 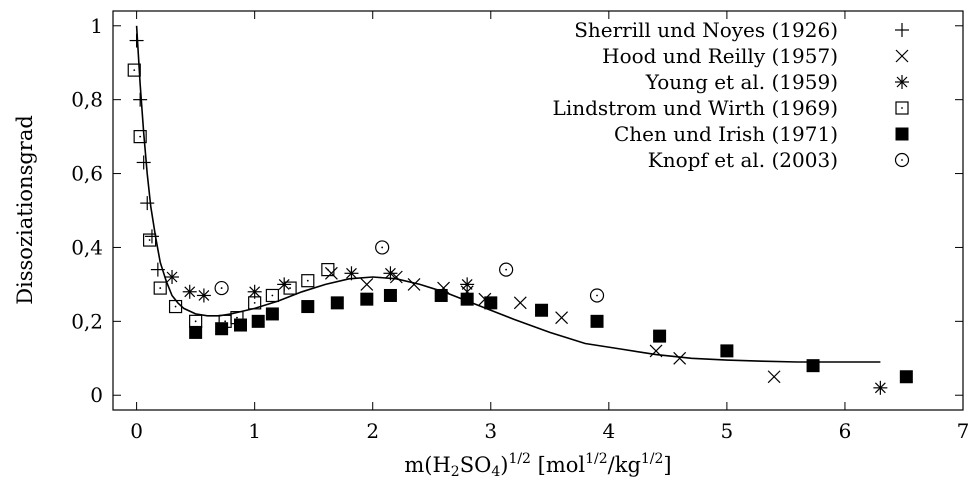 I want to click on y-tick-label: 0,8, so click(x=87, y=100).